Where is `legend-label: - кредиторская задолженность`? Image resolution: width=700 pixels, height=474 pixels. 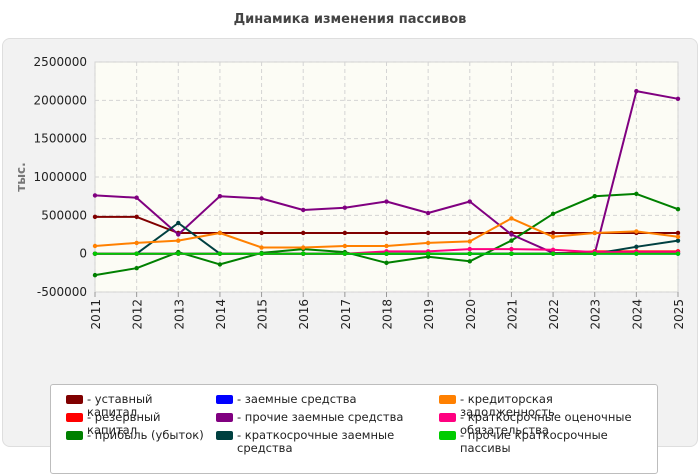
legend-label: - кредиторская задолженность is located at coordinates (507, 405).